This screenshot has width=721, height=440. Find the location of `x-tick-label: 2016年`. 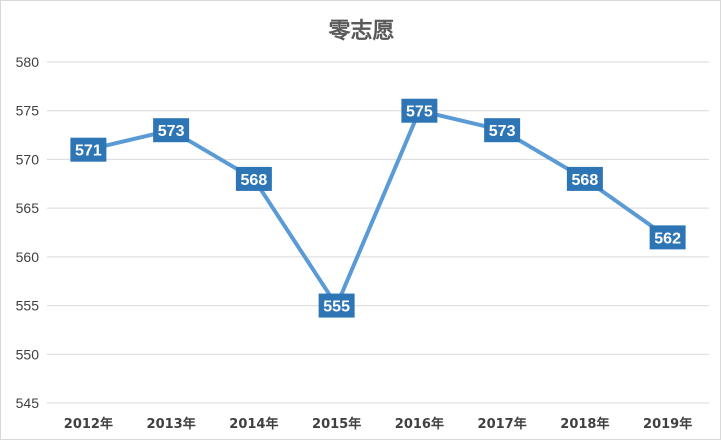

x-tick-label: 2016年 is located at coordinates (419, 424).